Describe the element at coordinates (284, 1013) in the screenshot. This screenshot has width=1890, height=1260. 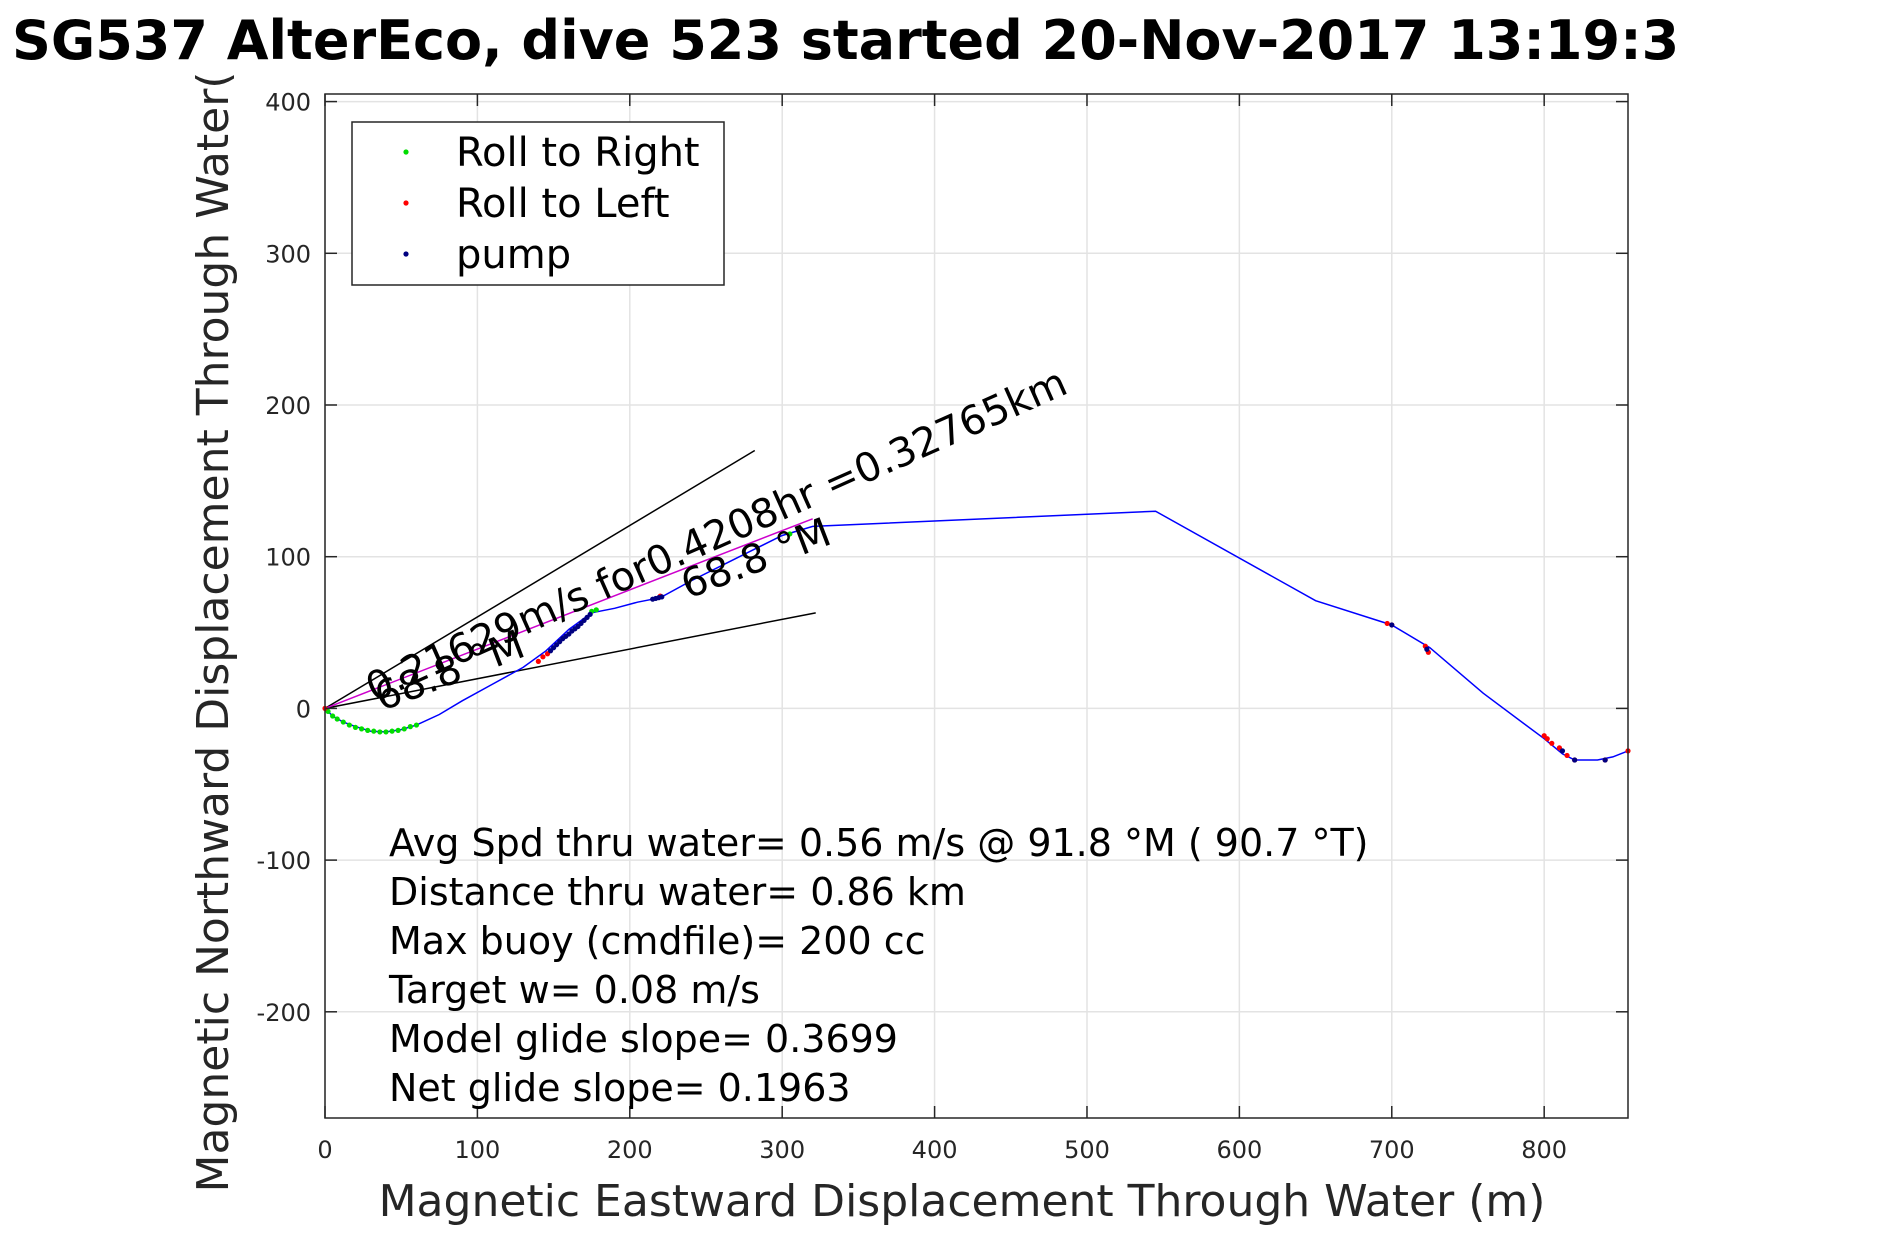
I see `y-tick-label: -200` at that location.